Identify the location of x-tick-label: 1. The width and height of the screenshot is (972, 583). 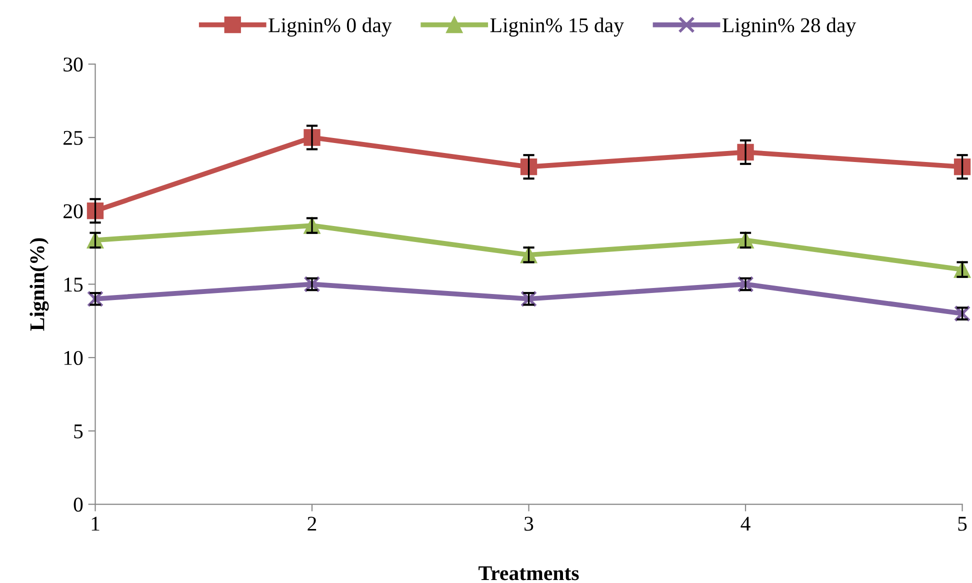
(96, 523).